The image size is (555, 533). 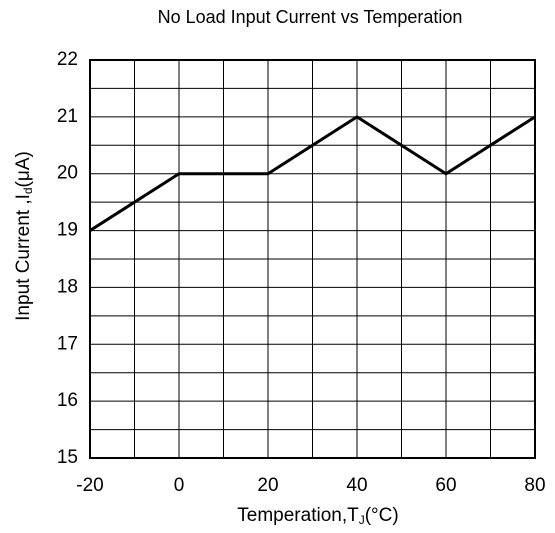 I want to click on x-label-sub: J, so click(x=362, y=520).